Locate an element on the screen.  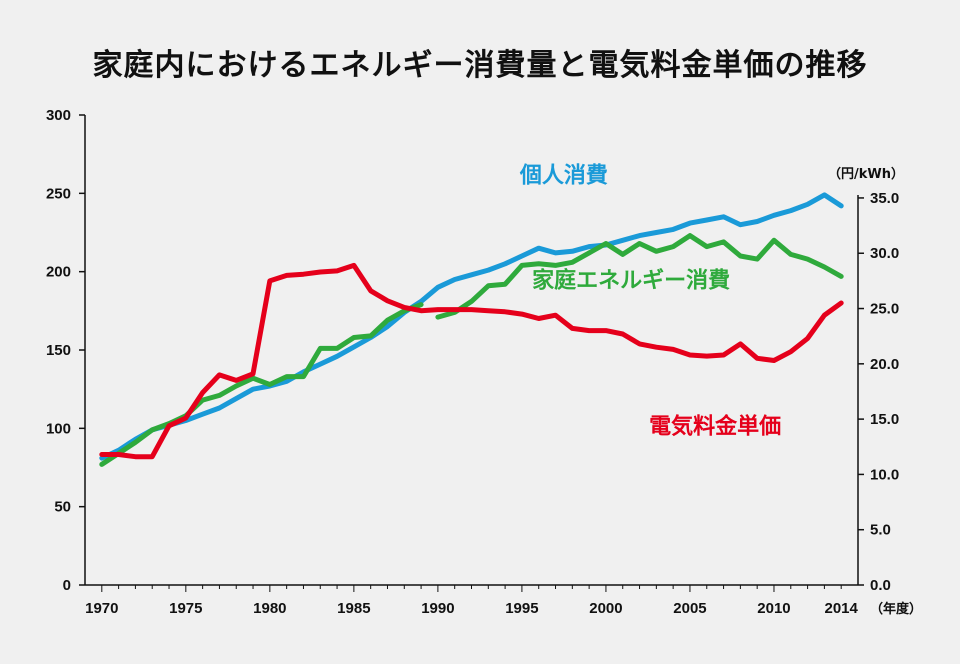
y-tick-label: 100 is located at coordinates (58, 428).